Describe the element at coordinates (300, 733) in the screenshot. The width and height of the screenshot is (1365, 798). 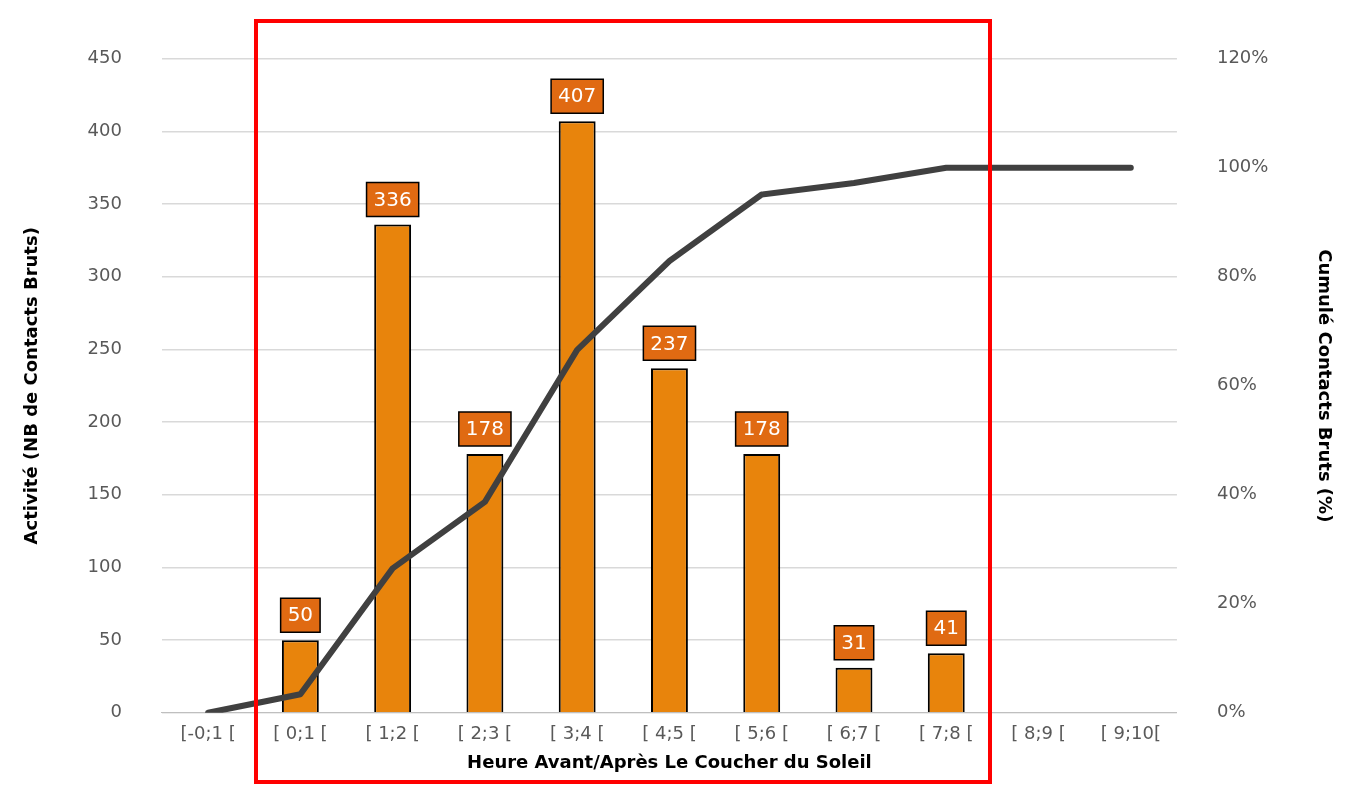
I see `x-tick-label: [ 0;1 [` at that location.